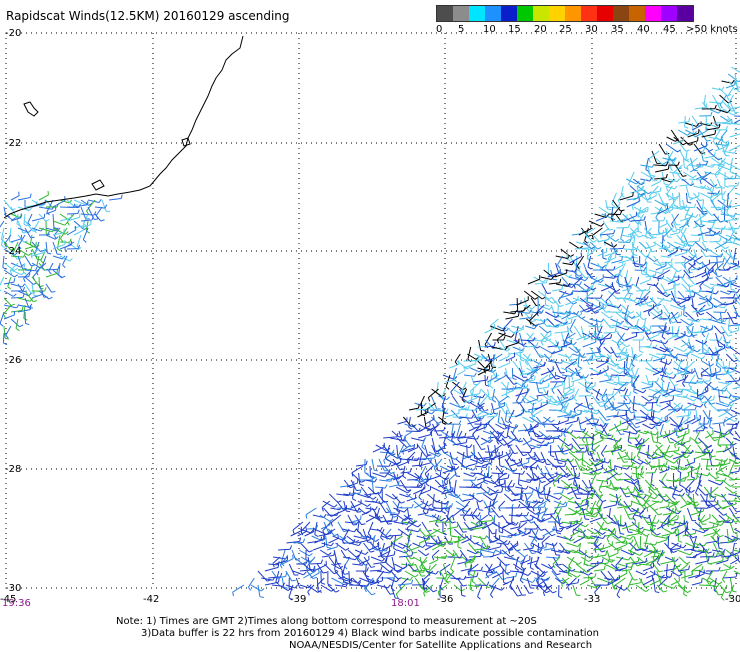 The image size is (740, 652). Describe the element at coordinates (107, 146) in the screenshot. I see `coastline-islands` at that location.